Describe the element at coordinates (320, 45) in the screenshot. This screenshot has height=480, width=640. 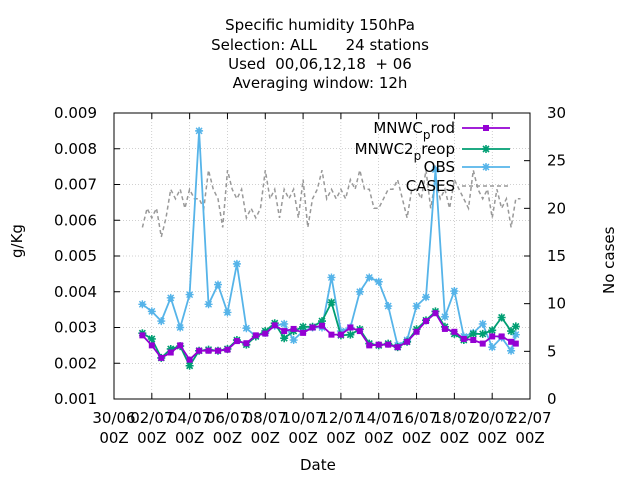
I see `chart-title-line-2: Selection: ALL 24 stations` at that location.